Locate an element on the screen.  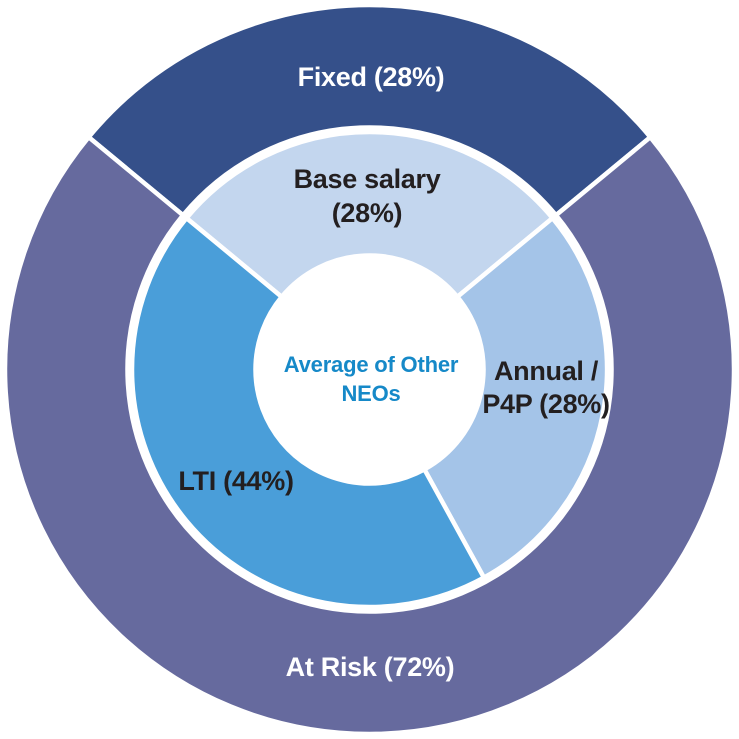
segment-base-salary is located at coordinates (369, 214).